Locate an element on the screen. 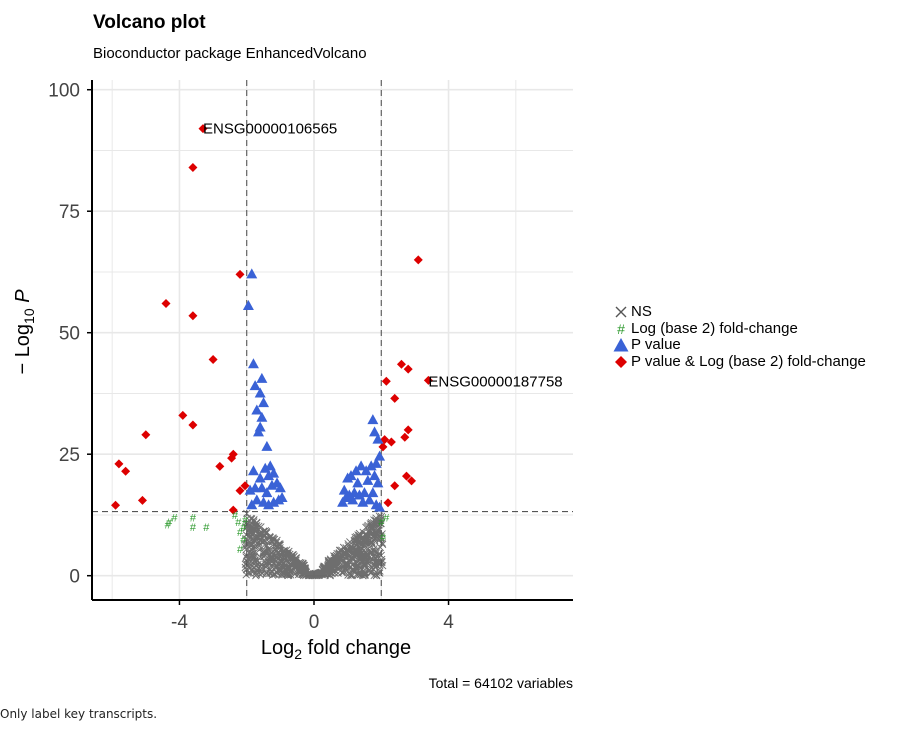  y-tick-label: 75 is located at coordinates (69, 212).